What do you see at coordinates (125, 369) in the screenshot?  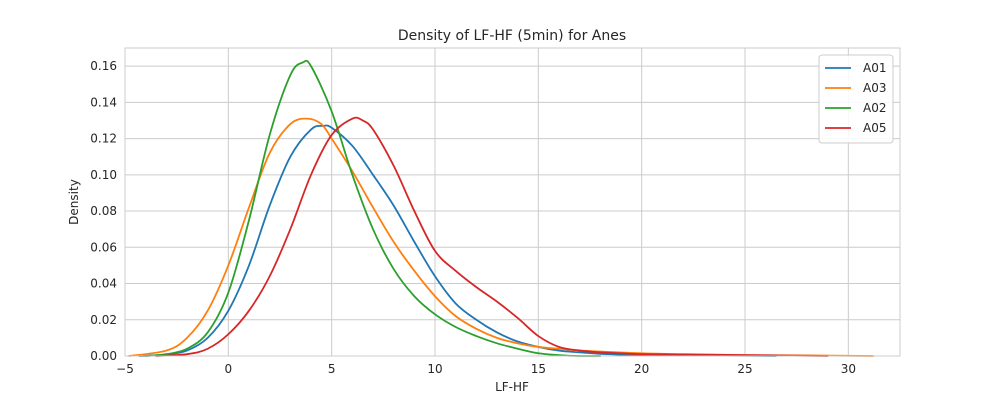 I see `x-tick-label: −5` at bounding box center [125, 369].